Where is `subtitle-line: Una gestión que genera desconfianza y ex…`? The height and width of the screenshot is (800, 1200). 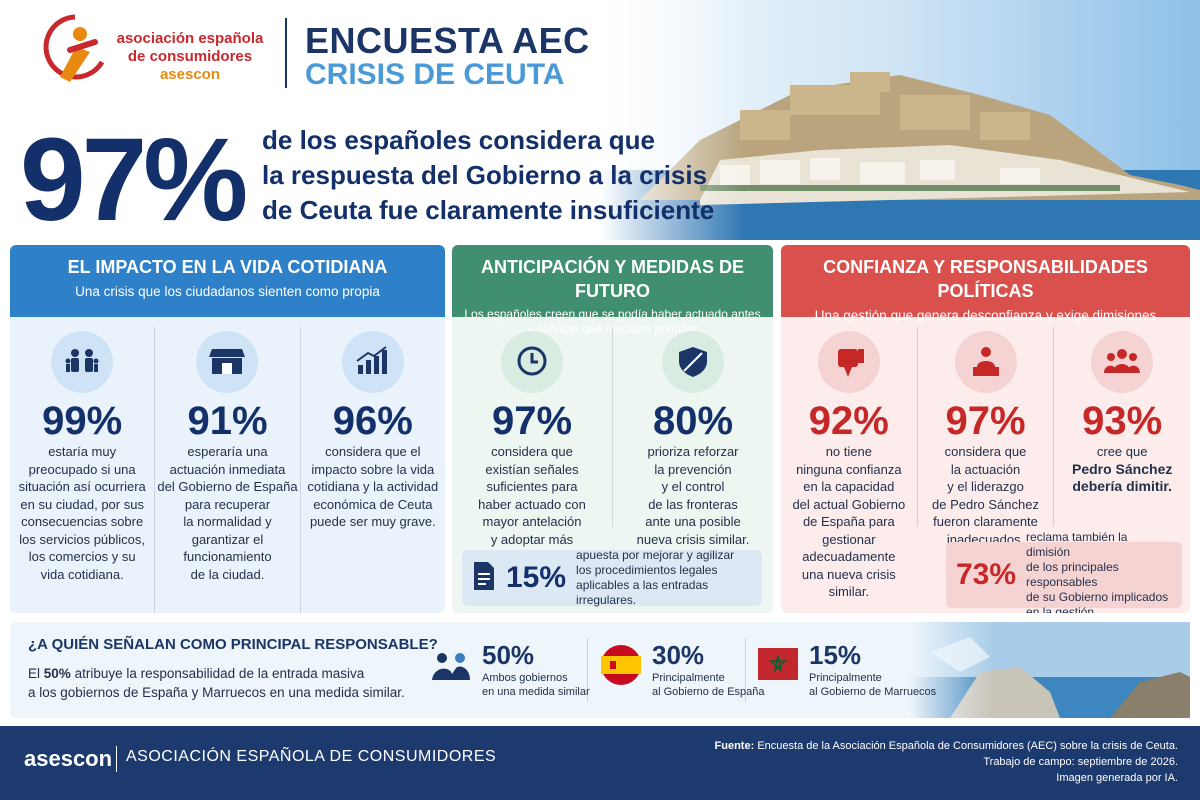
subtitle-line: Una gestión que genera desconfianza y ex… is located at coordinates (985, 315).